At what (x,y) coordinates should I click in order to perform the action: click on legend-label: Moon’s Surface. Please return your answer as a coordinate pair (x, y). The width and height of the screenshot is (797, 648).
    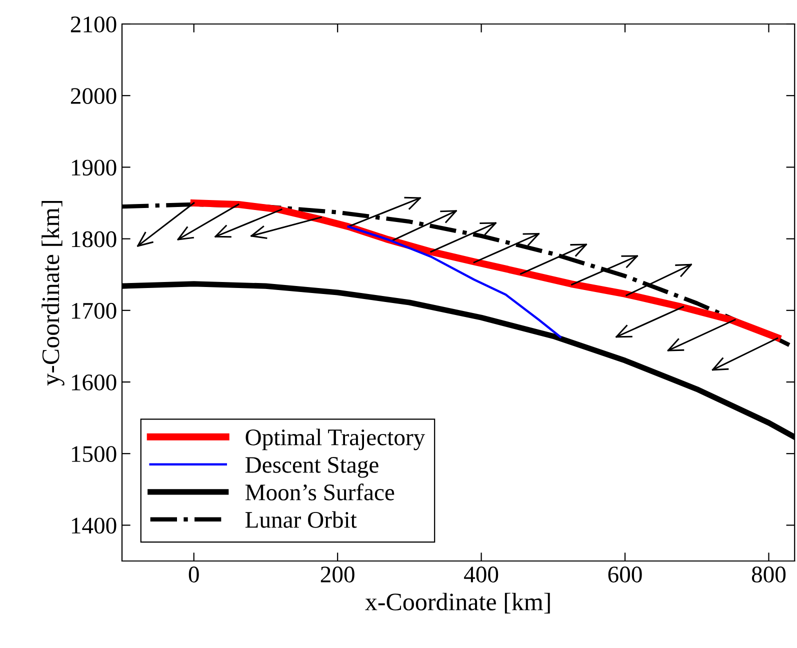
    Looking at the image, I should click on (319, 492).